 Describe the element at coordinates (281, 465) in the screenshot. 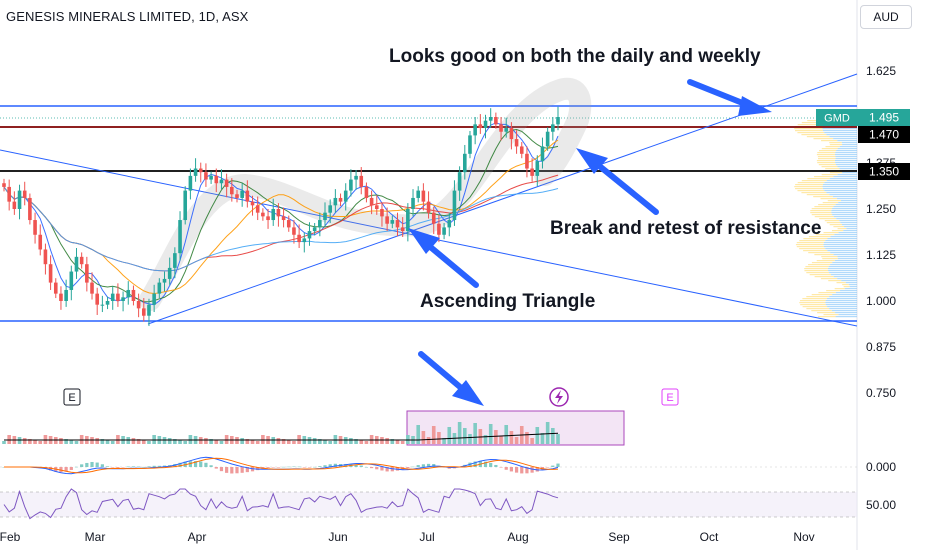

I see `macd-line` at that location.